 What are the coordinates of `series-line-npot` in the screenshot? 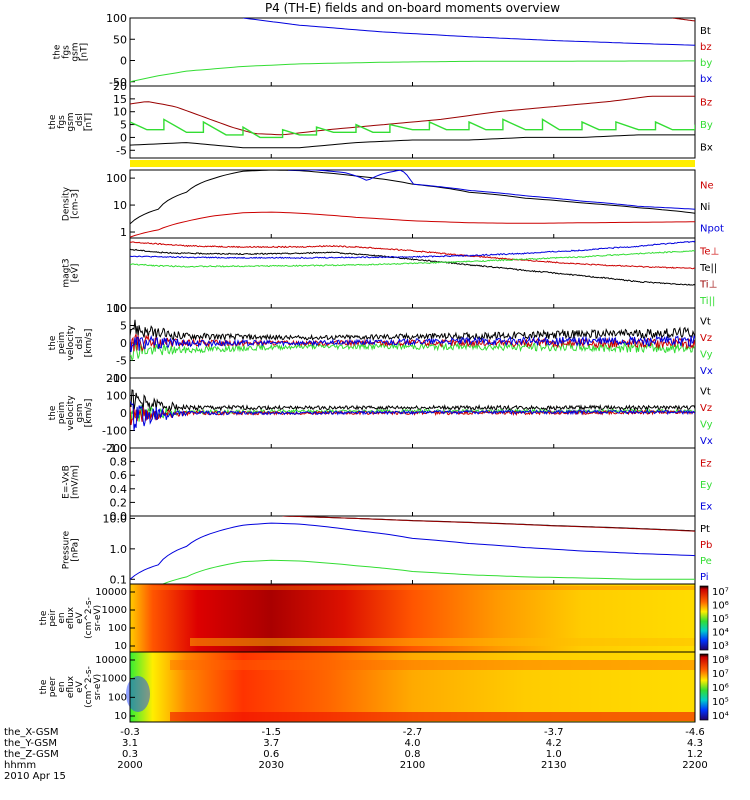 It's located at (491, 190).